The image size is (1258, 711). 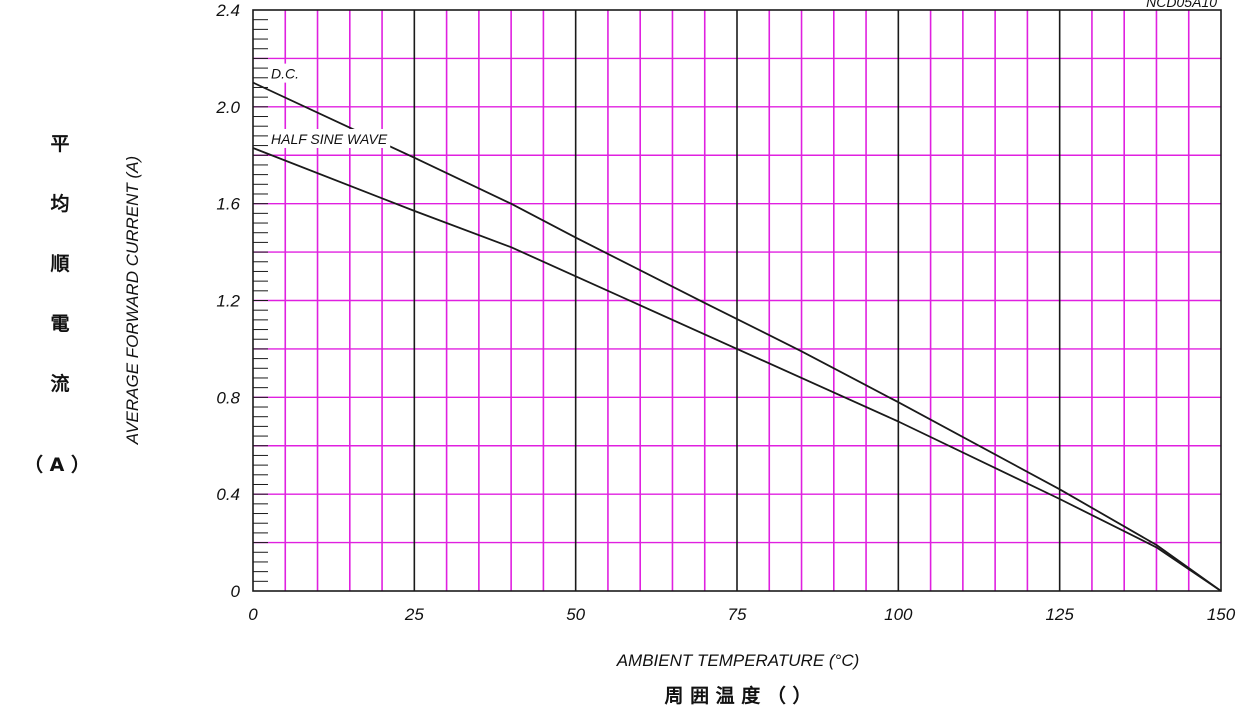 I want to click on y-label-cjk-char: 均, so click(x=59, y=203).